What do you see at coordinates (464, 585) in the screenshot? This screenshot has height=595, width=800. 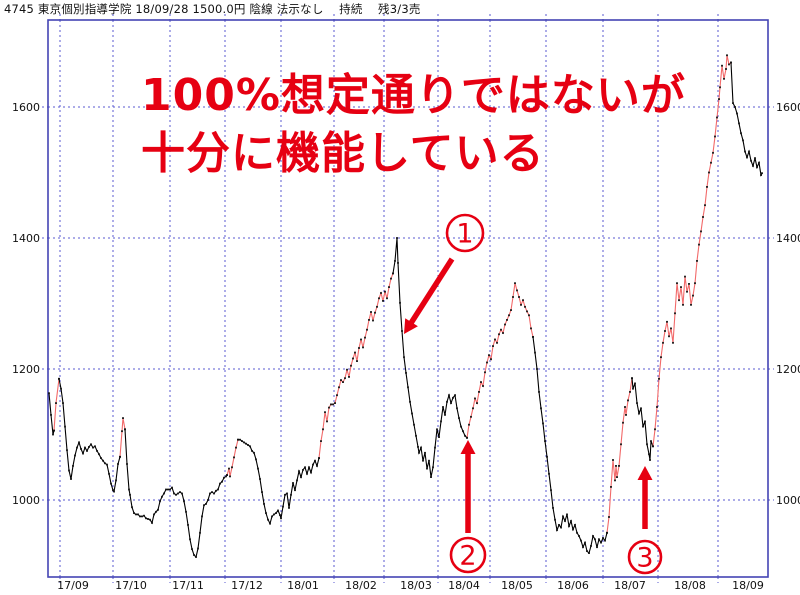 I see `x-axis-label: 18/04` at bounding box center [464, 585].